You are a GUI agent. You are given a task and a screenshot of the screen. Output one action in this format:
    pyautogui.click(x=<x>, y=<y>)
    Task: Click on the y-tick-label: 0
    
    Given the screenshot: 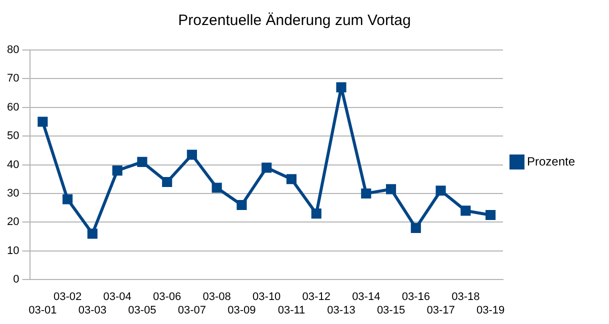 What is the action you would take?
    pyautogui.click(x=16, y=280)
    